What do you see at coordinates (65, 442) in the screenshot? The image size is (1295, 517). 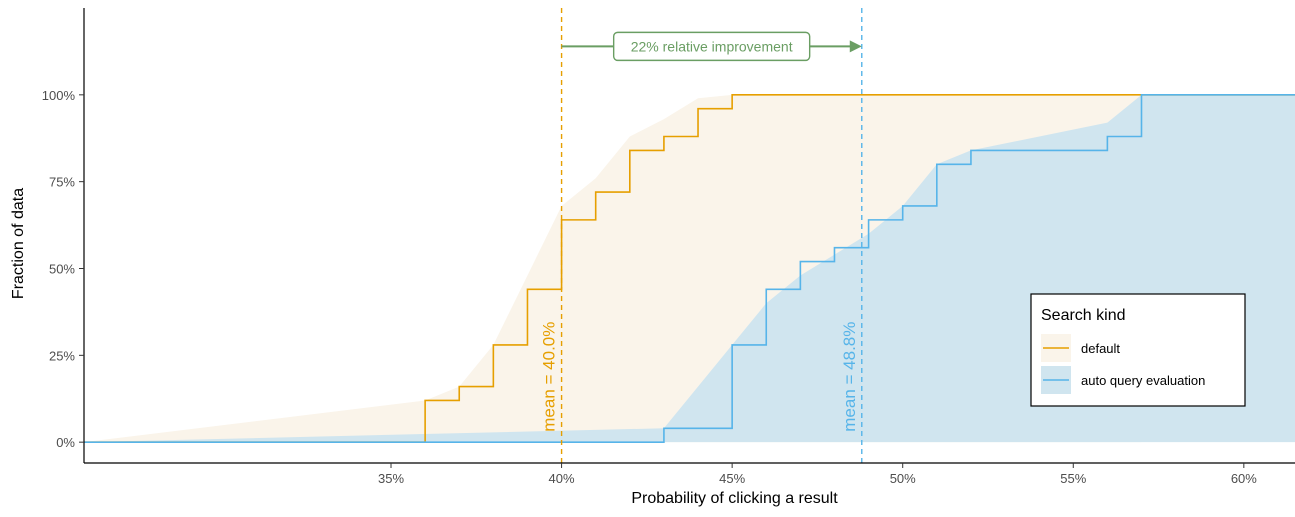 I see `y-tick-label: 0%` at bounding box center [65, 442].